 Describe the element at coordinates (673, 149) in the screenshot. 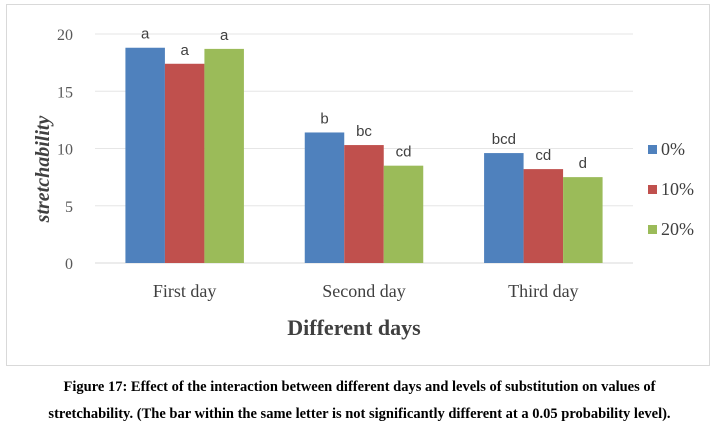

I see `legend-label: 0%` at that location.